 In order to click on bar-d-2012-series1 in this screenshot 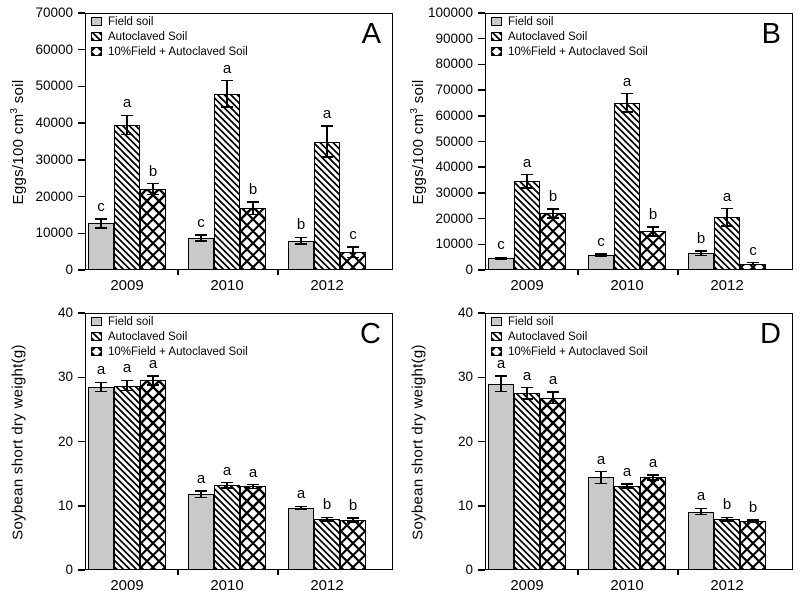, I will do `click(701, 540)`.